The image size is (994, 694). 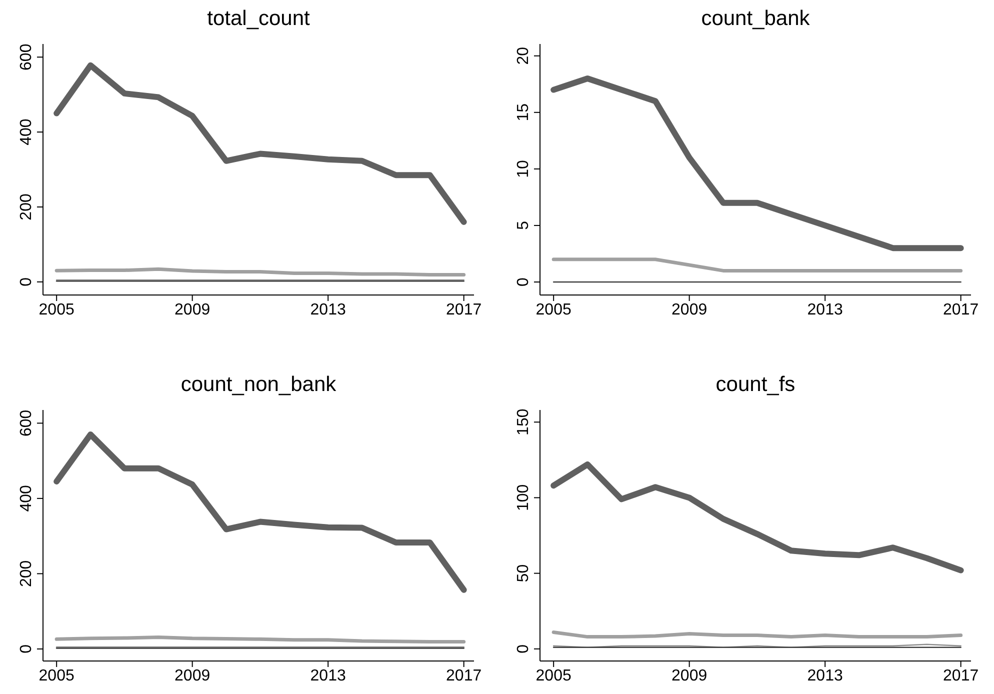 What do you see at coordinates (523, 498) in the screenshot?
I see `y-tick-label: 100` at bounding box center [523, 498].